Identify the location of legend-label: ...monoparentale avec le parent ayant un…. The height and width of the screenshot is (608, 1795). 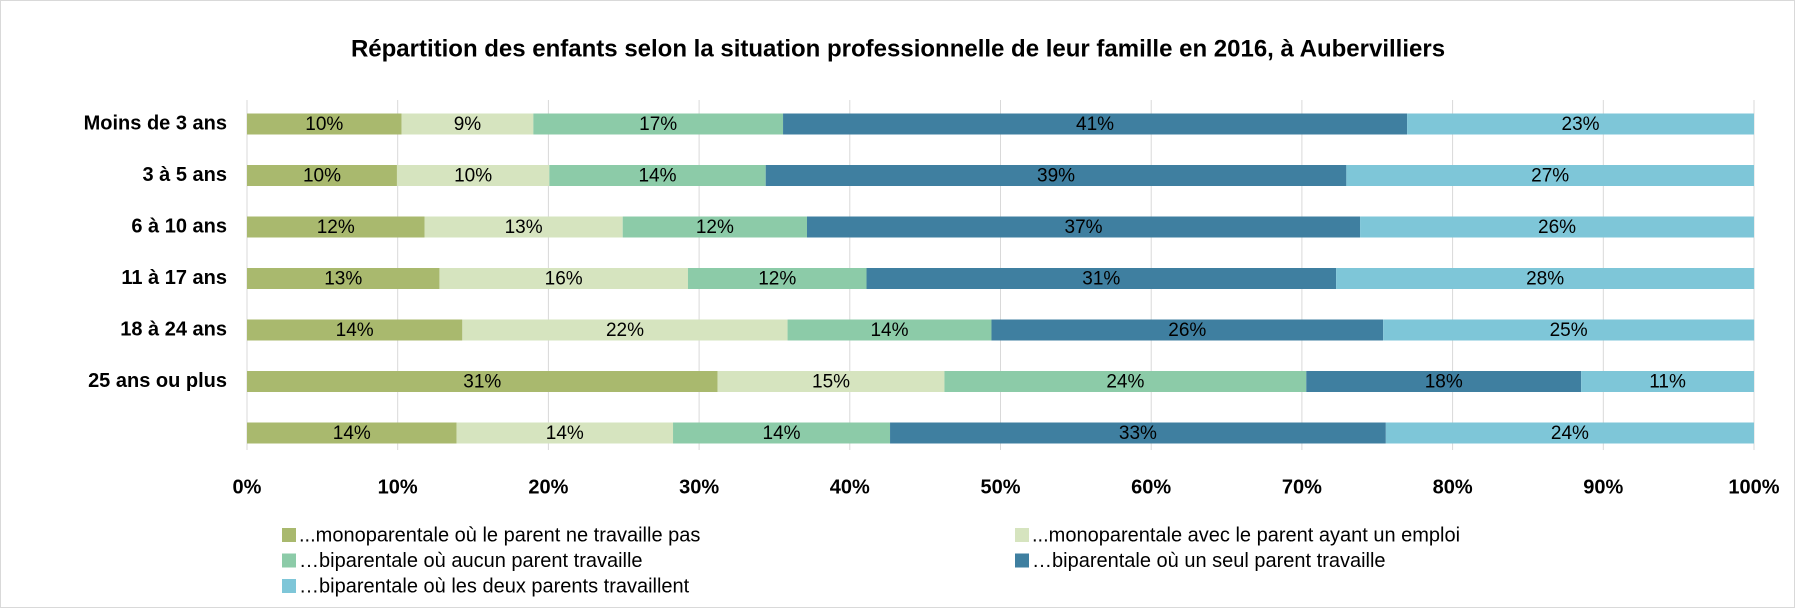
(1246, 535).